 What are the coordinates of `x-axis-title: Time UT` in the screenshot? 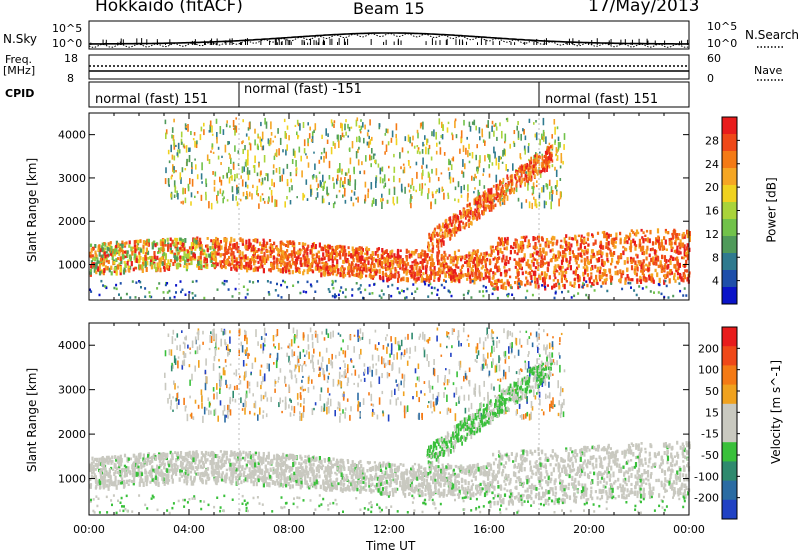 It's located at (391, 546).